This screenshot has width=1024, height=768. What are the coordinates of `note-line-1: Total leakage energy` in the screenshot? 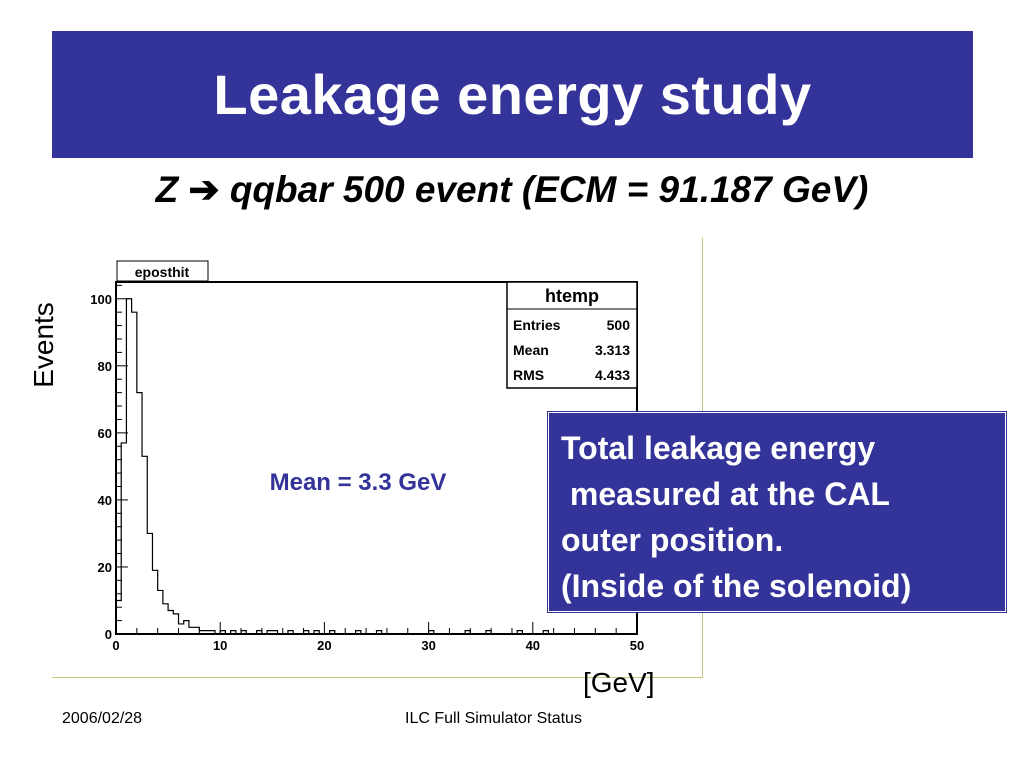 It's located at (718, 448).